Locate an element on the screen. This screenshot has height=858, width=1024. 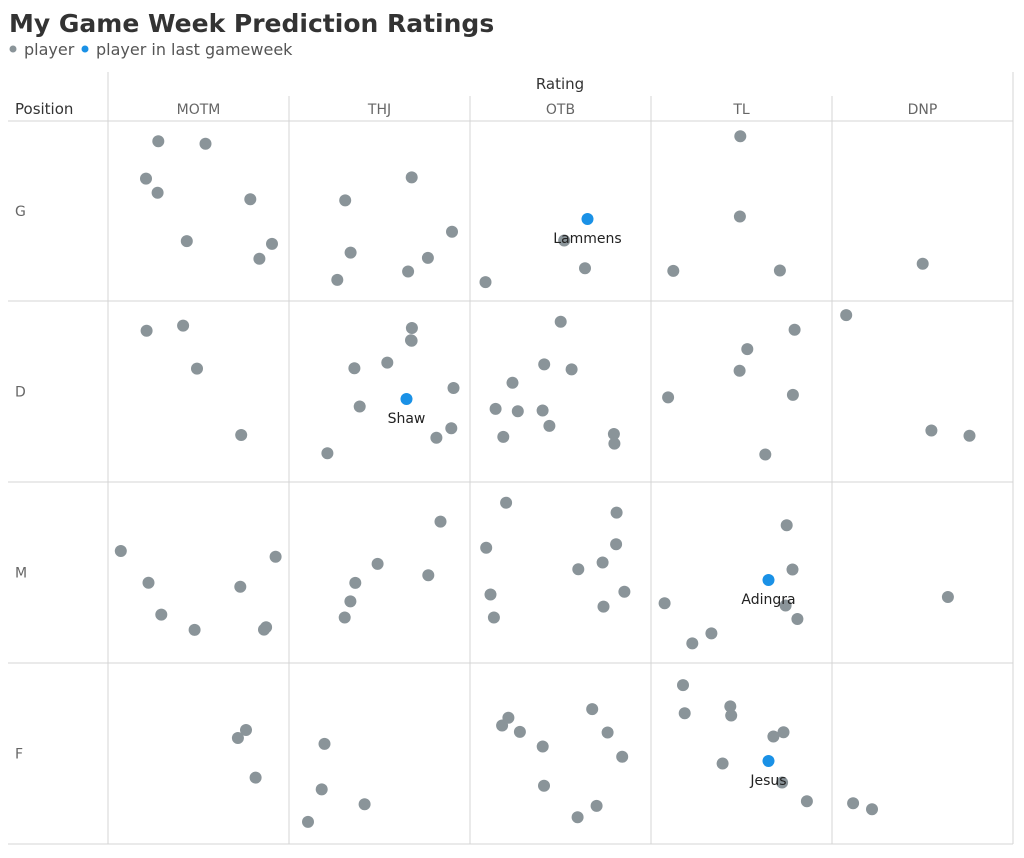
row-label-f: F is located at coordinates (19, 755).